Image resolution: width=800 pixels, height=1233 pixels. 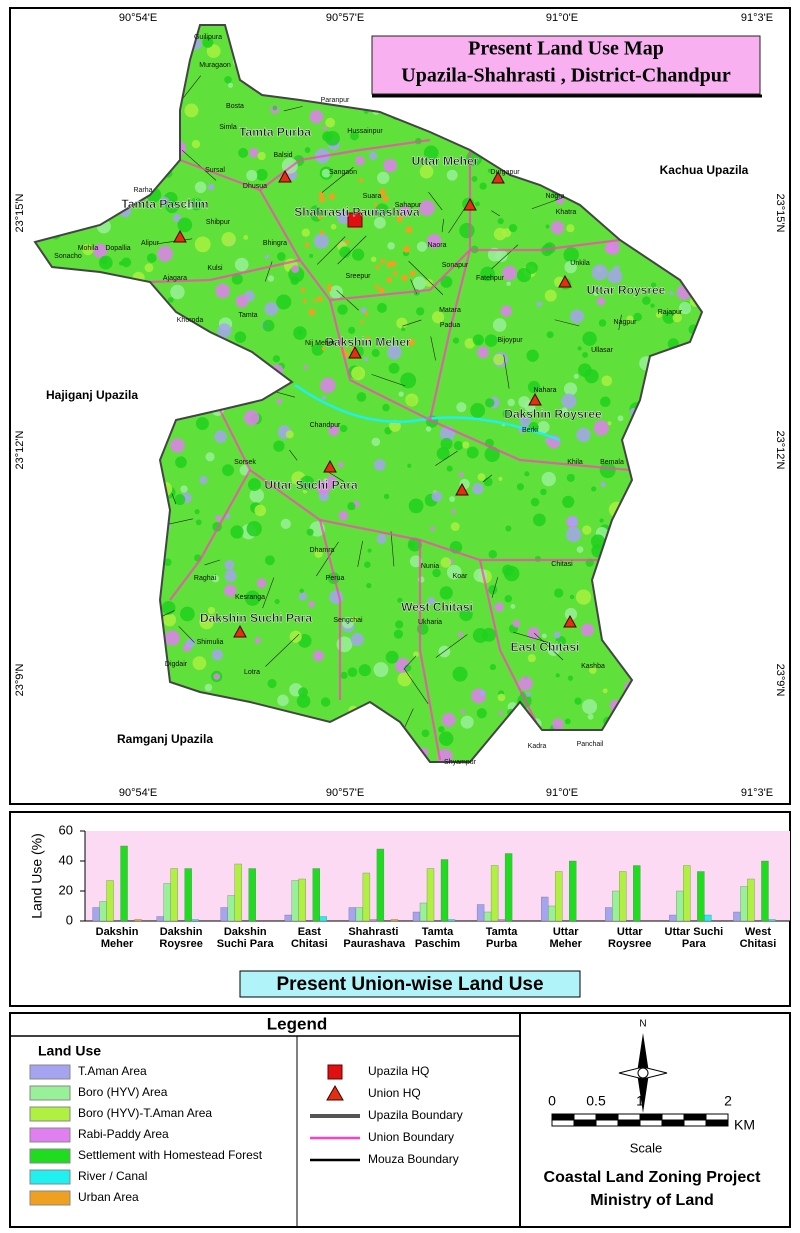 I want to click on x-tick-label: Dakshin Suchi Para, so click(x=245, y=938).